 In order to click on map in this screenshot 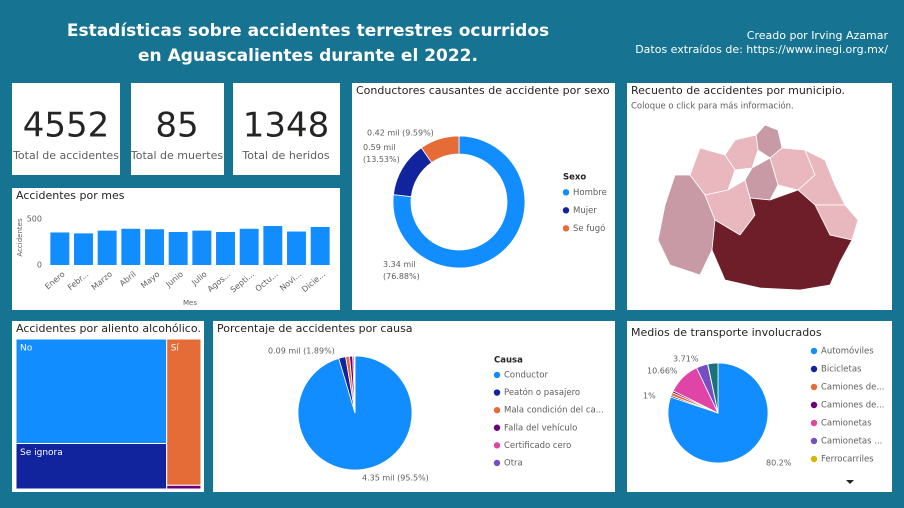, I will do `click(758, 207)`.